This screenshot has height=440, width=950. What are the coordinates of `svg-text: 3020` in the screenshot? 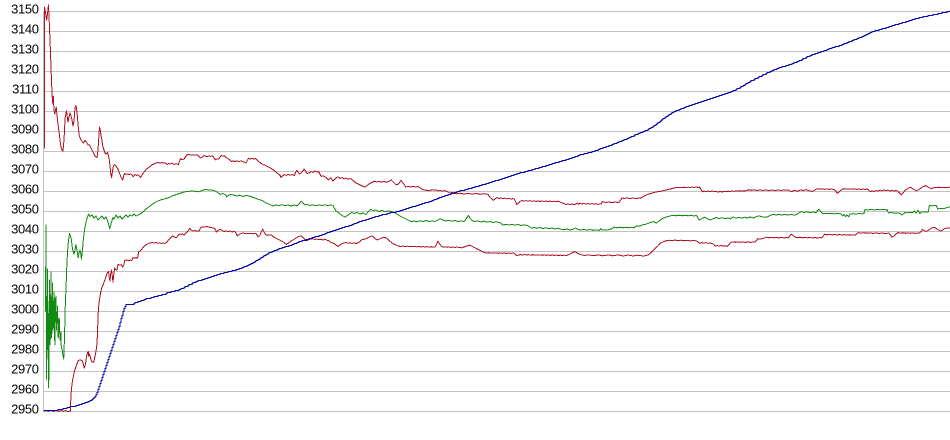 It's located at (25, 269).